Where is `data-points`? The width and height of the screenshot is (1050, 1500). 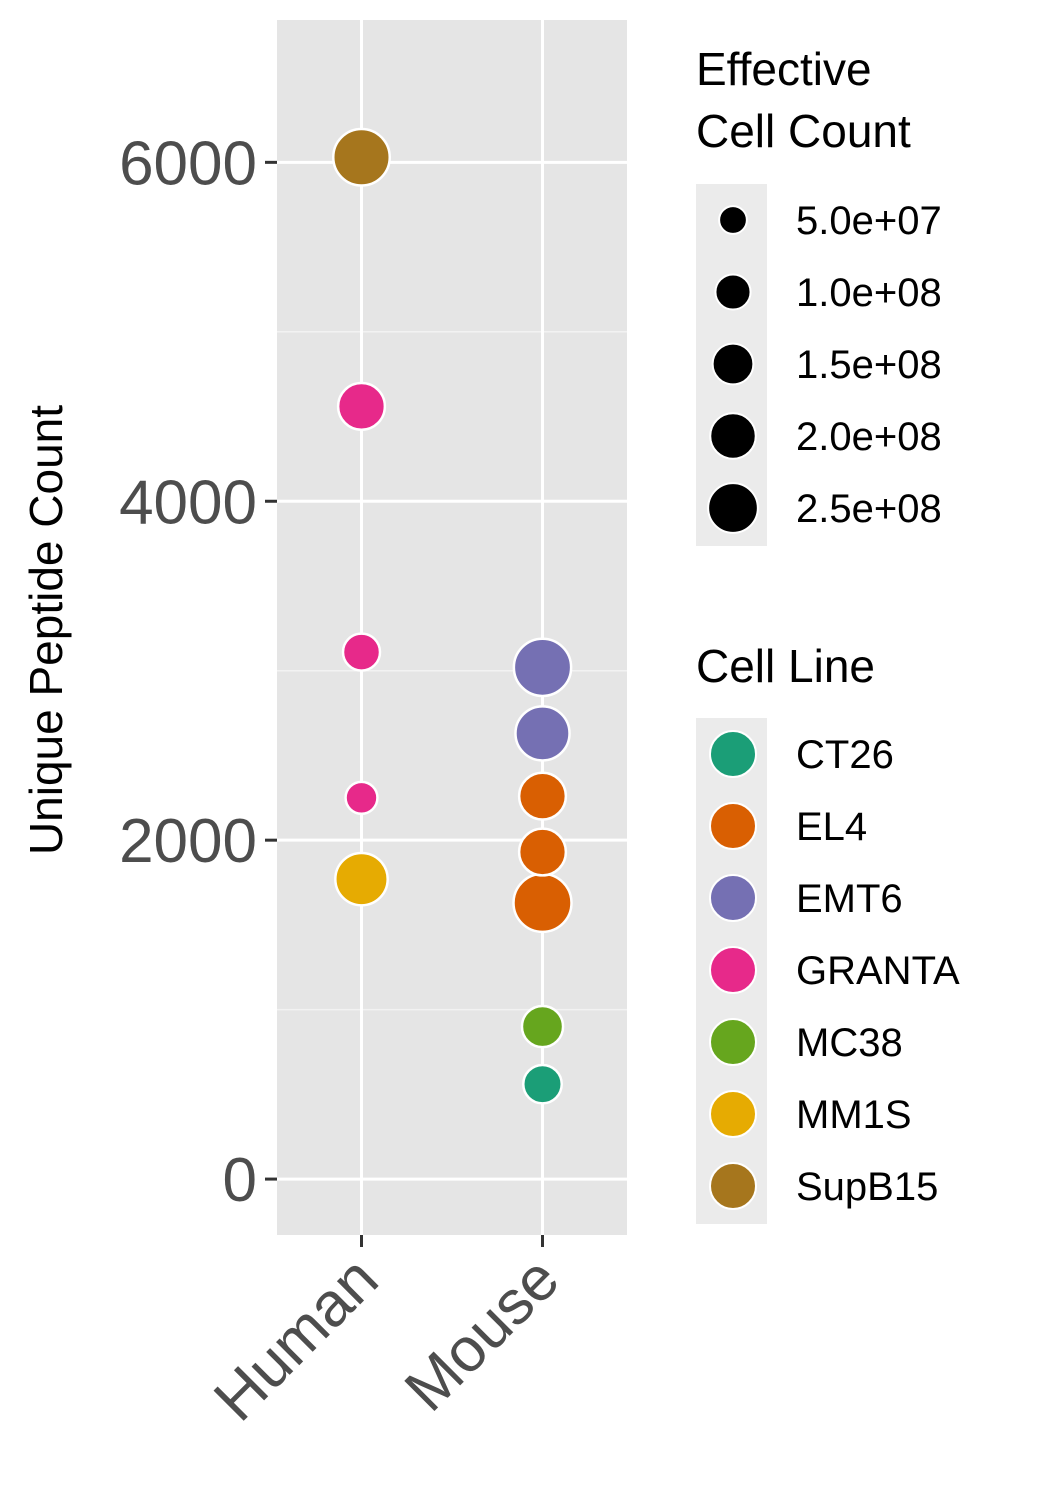
data-points is located at coordinates (452, 616).